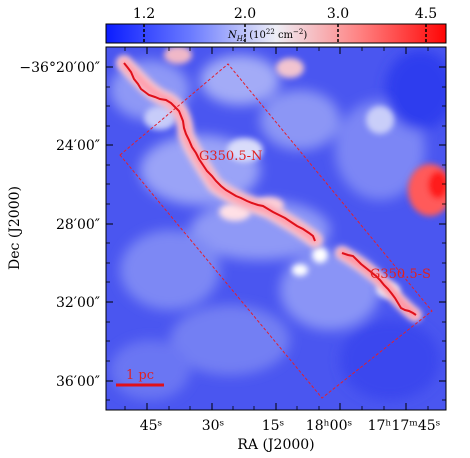 The width and height of the screenshot is (470, 458). I want to click on x-tick-label: 45ˢ, so click(151, 426).